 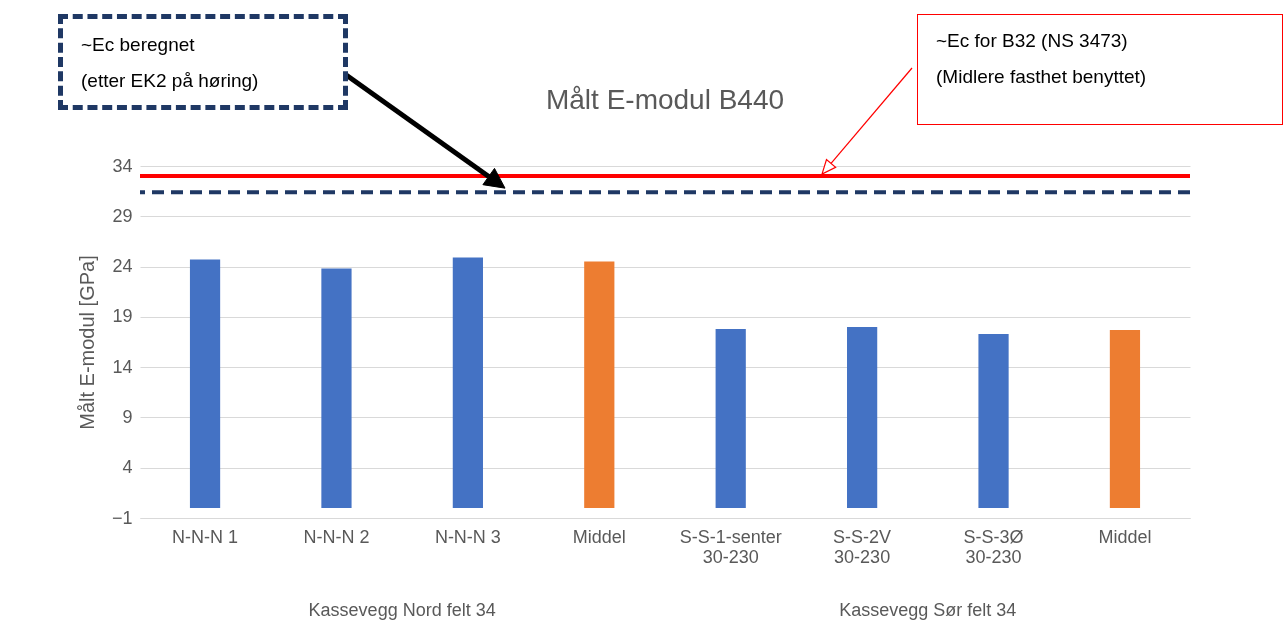 What do you see at coordinates (665, 99) in the screenshot?
I see `chart-title: Målt E-modul B440` at bounding box center [665, 99].